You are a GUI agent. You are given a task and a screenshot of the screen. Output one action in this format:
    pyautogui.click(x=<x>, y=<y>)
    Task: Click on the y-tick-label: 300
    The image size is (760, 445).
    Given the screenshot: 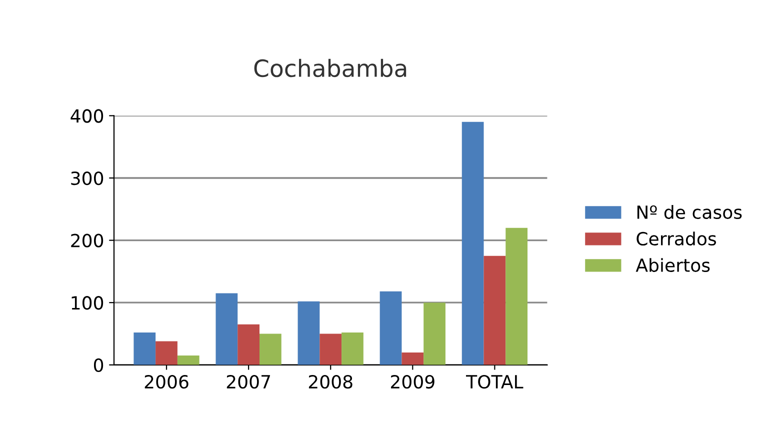 What is the action you would take?
    pyautogui.click(x=87, y=178)
    